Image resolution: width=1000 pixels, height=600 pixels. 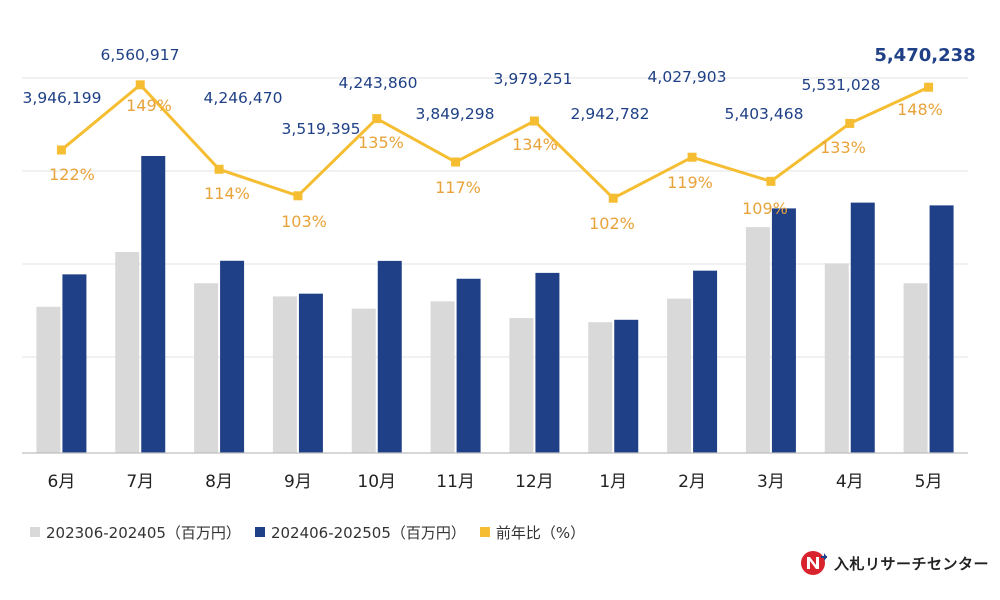 I want to click on pct-label: 149%, so click(x=149, y=105).